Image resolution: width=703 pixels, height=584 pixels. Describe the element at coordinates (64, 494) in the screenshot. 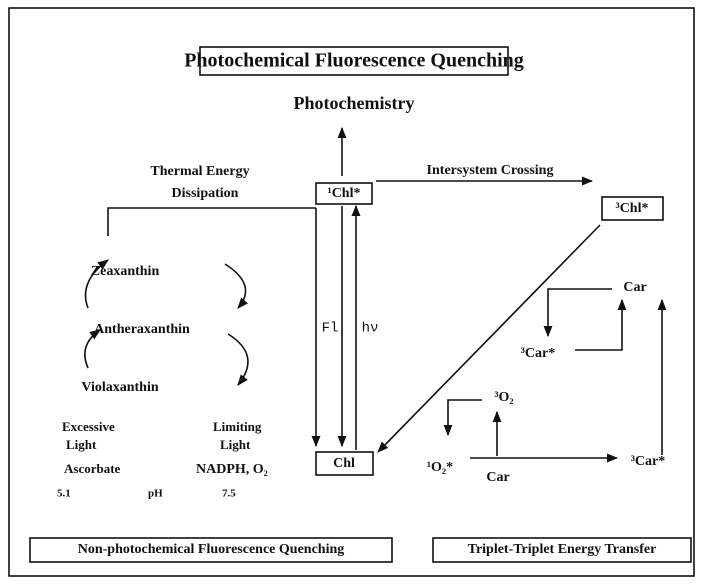

I see `condition: 5.1` at that location.